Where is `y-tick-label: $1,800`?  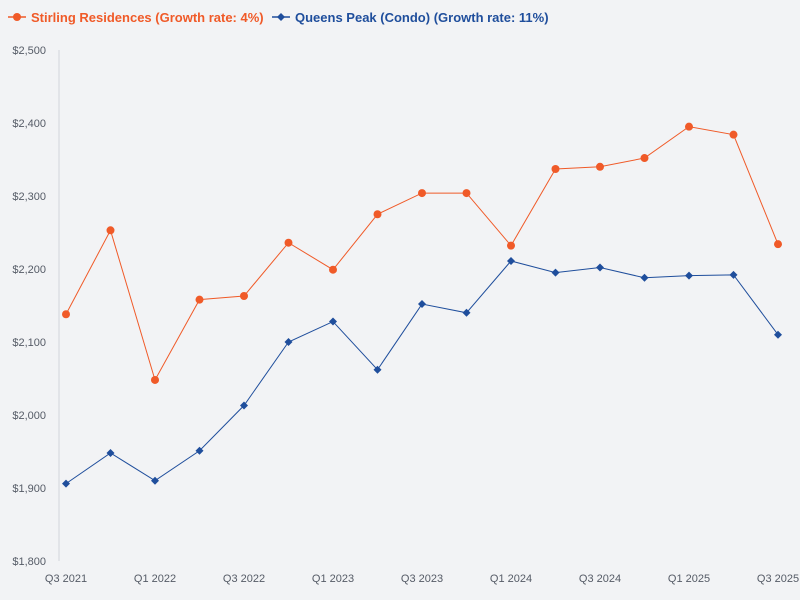 y-tick-label: $1,800 is located at coordinates (29, 562).